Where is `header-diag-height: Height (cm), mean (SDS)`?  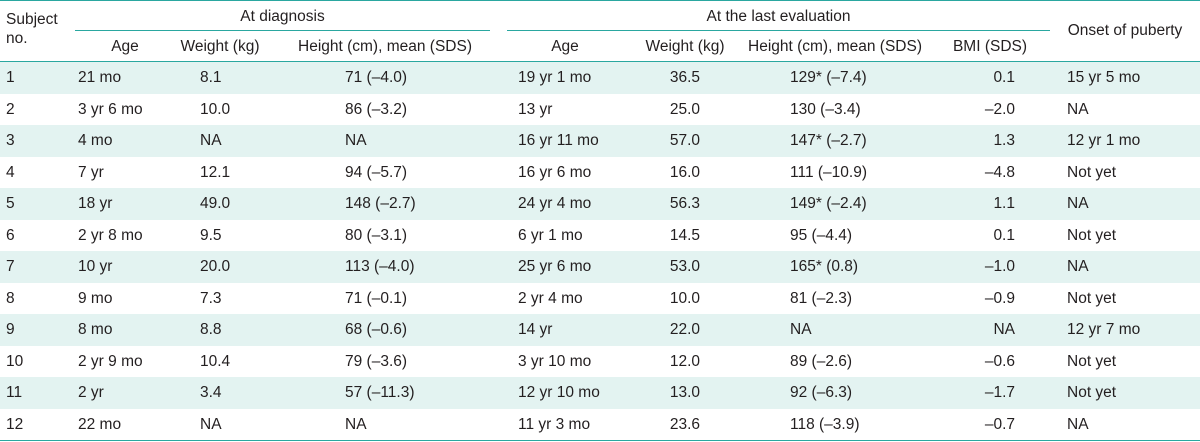 header-diag-height: Height (cm), mean (SDS) is located at coordinates (385, 46).